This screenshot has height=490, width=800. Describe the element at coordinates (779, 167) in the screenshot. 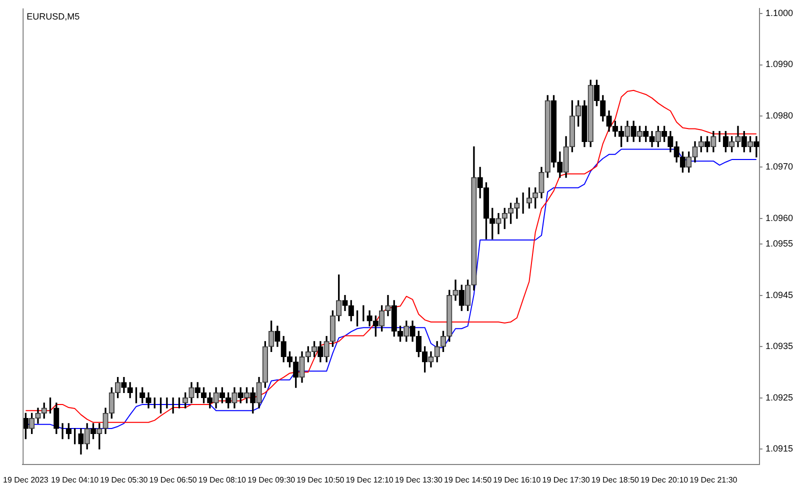

I see `y-tick-label: 1.0970` at that location.